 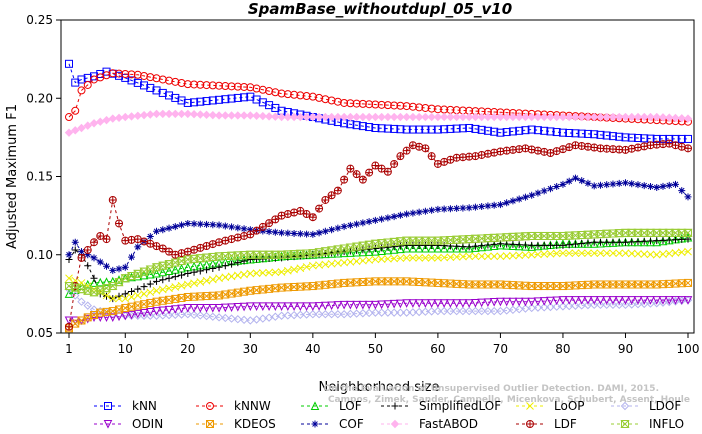 I want to click on series-simplifiedlof, so click(x=378, y=269).